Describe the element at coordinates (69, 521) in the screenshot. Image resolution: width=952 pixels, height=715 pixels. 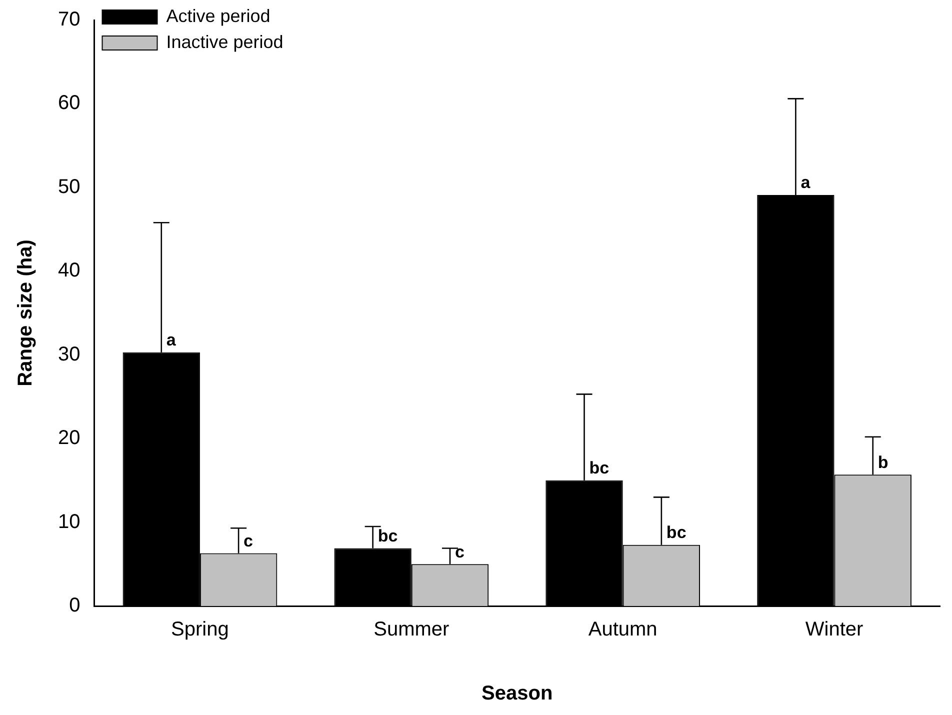
I see `y-tick-label: 10` at that location.